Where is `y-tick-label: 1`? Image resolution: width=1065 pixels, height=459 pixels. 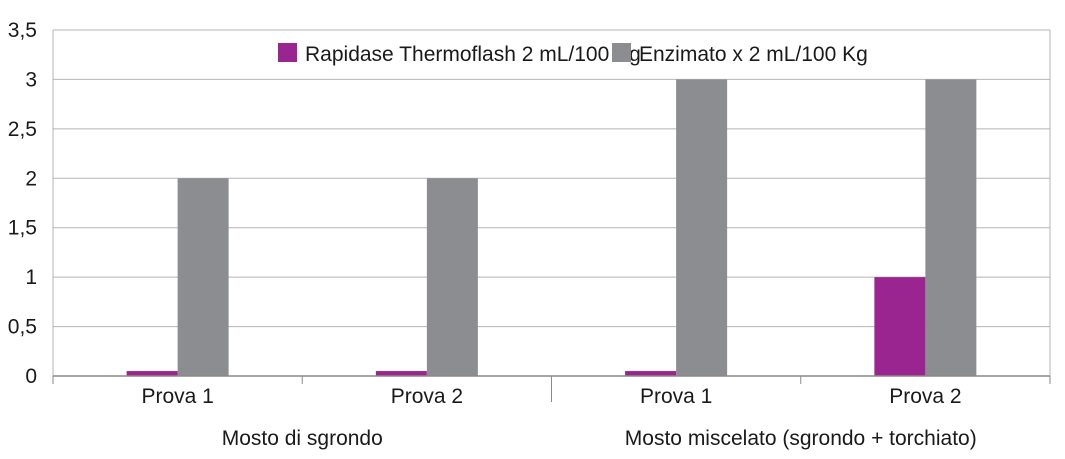 y-tick-label: 1 is located at coordinates (31, 277).